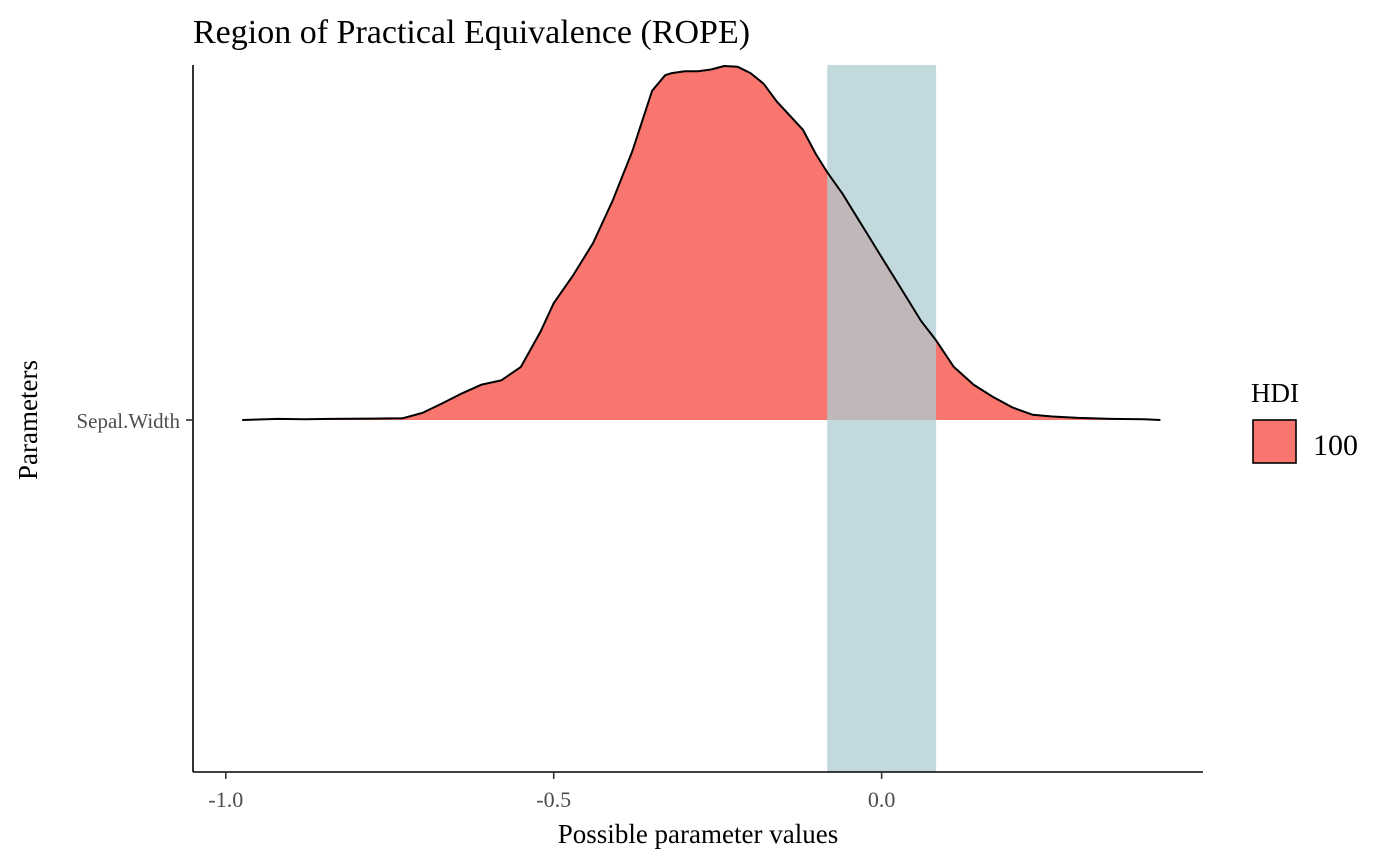 The height and width of the screenshot is (865, 1400). I want to click on y-axis-ticks: Sepal.Width, so click(134, 421).